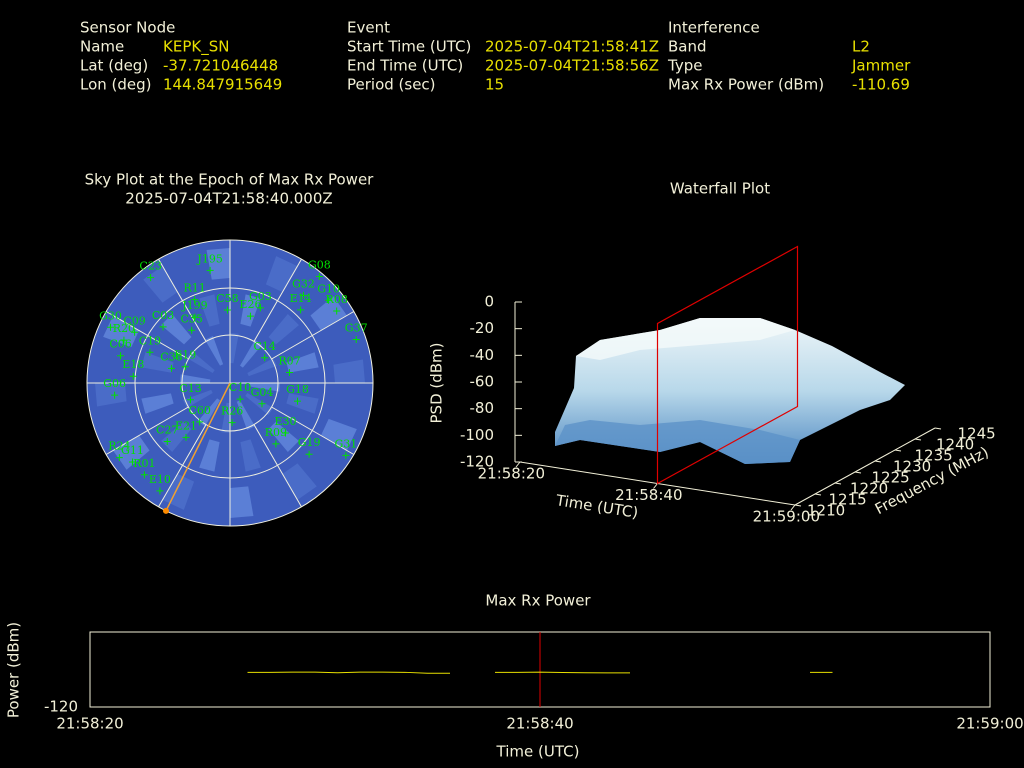  What do you see at coordinates (119, 446) in the screenshot?
I see `satellite-label: R24` at bounding box center [119, 446].